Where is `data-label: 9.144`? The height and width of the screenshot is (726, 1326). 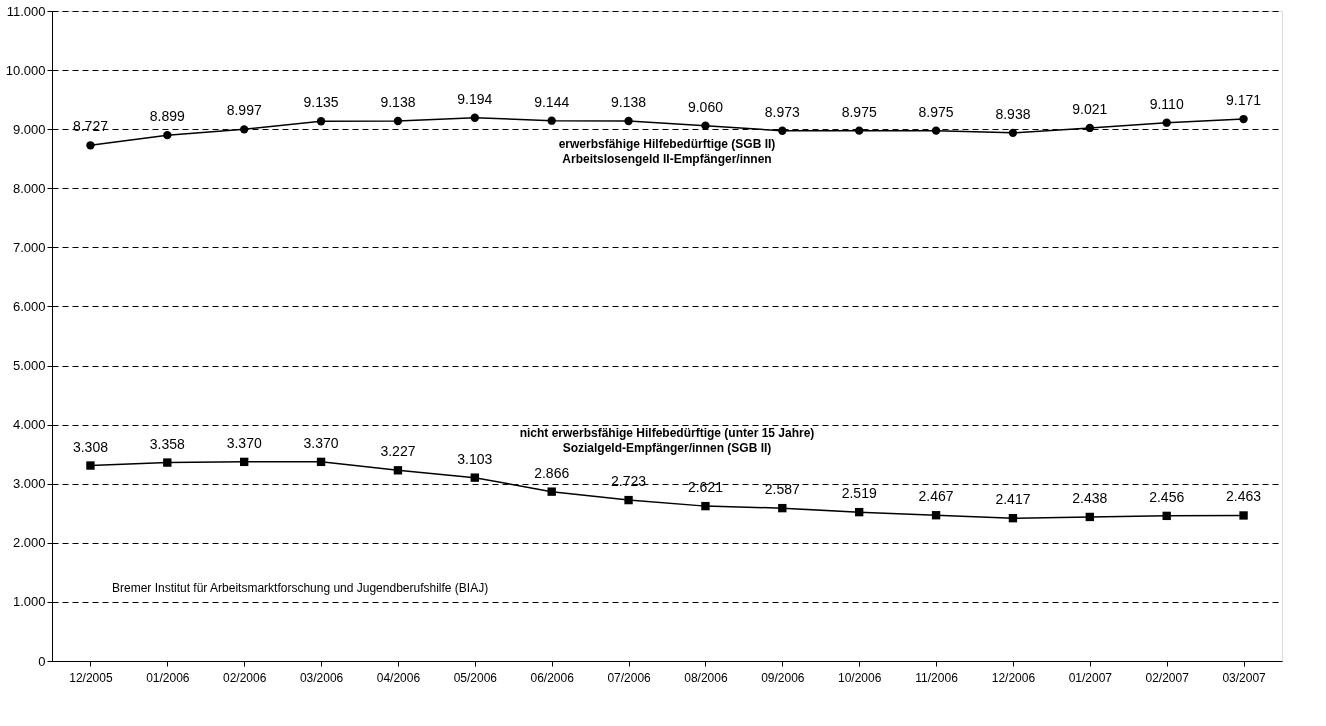 data-label: 9.144 is located at coordinates (552, 101).